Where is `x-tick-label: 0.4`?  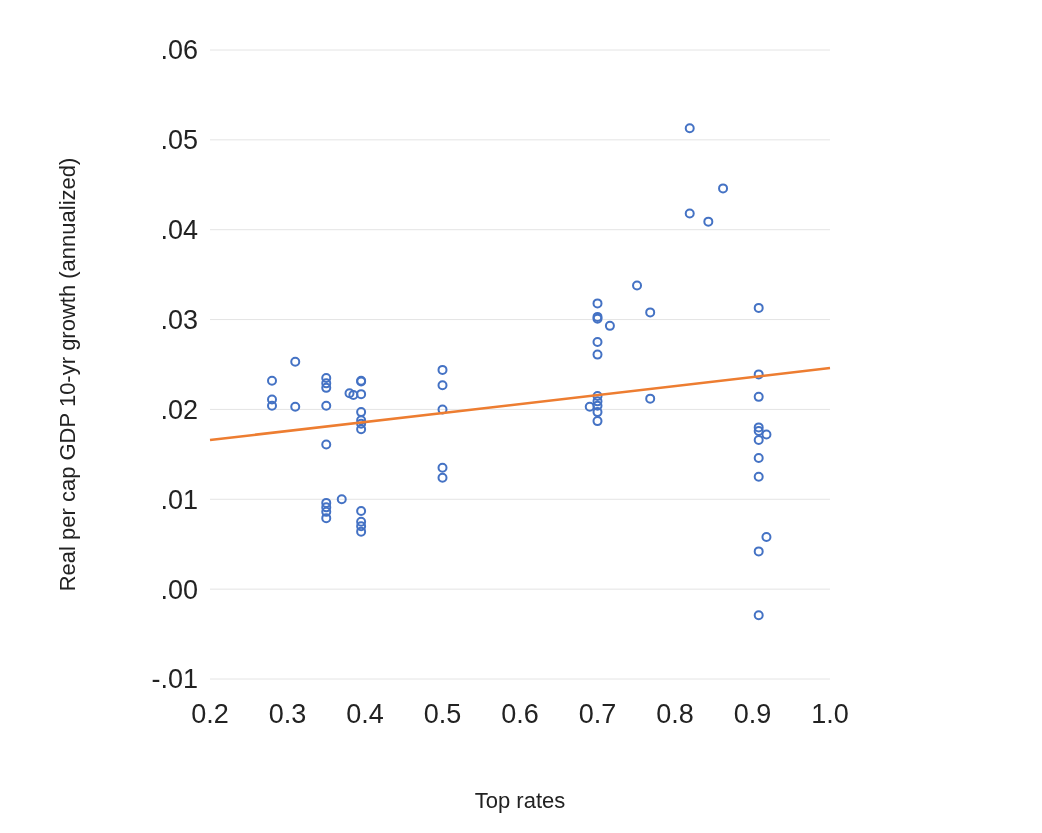 x-tick-label: 0.4 is located at coordinates (365, 714).